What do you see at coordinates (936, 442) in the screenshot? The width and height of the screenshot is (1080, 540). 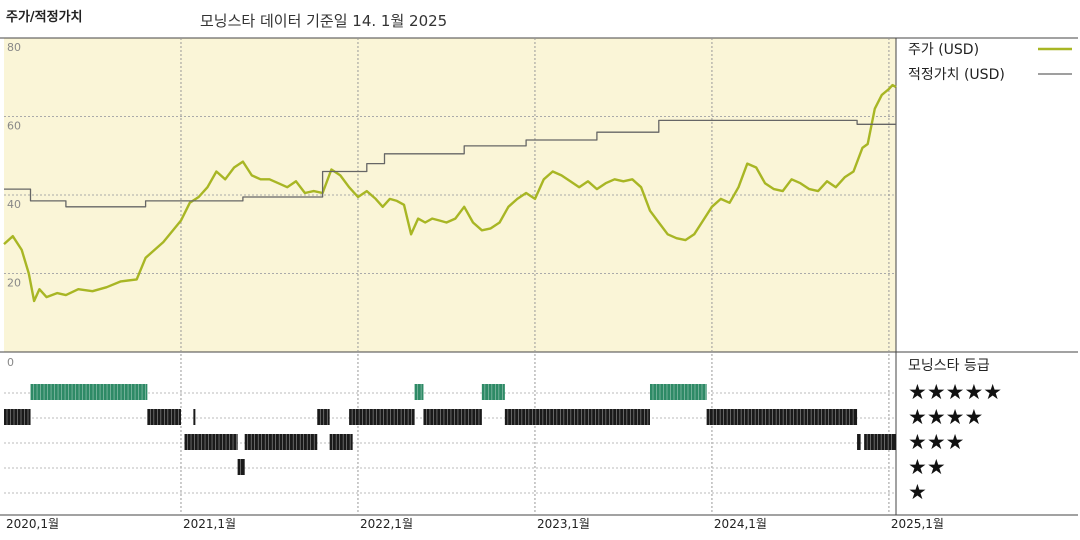 I see `star-rating-label: ★★★` at bounding box center [936, 442].